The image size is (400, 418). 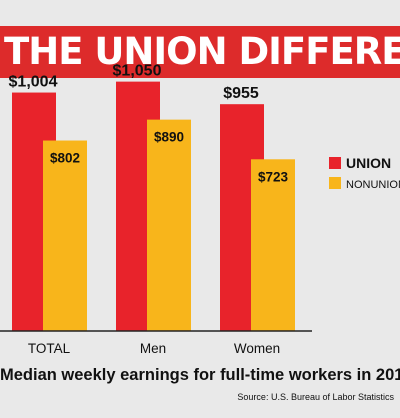 What do you see at coordinates (368, 163) in the screenshot?
I see `legend-label-union: UNION` at bounding box center [368, 163].